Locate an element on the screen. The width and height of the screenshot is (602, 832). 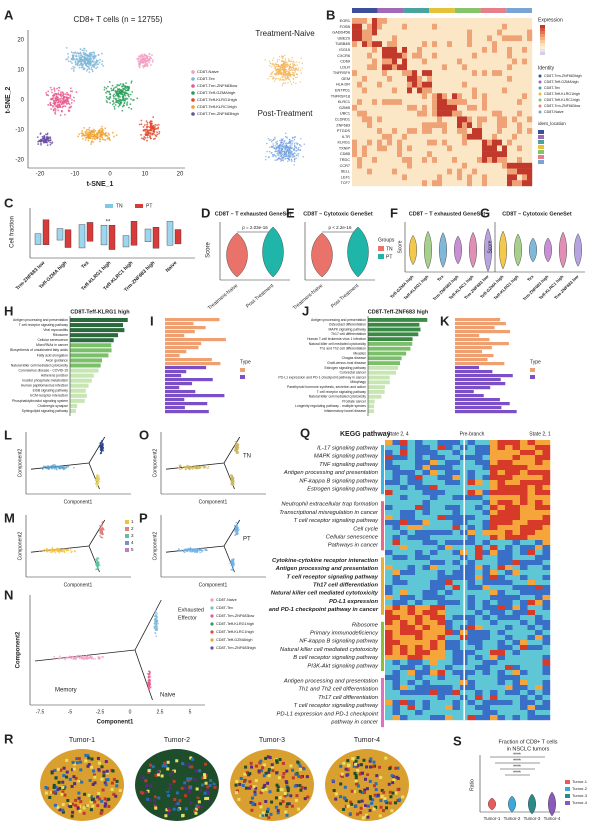
legend-label: CD8T-Naive is located at coordinates (554, 112).